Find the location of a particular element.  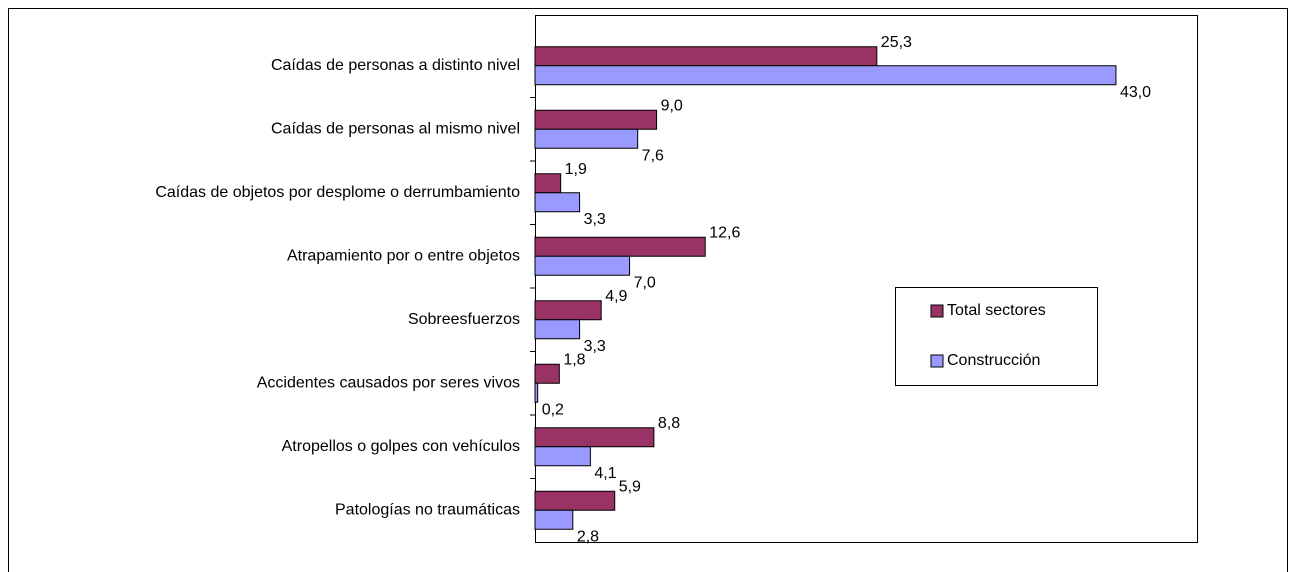

category-label: Caídas de personas a distinto nivel is located at coordinates (395, 65).